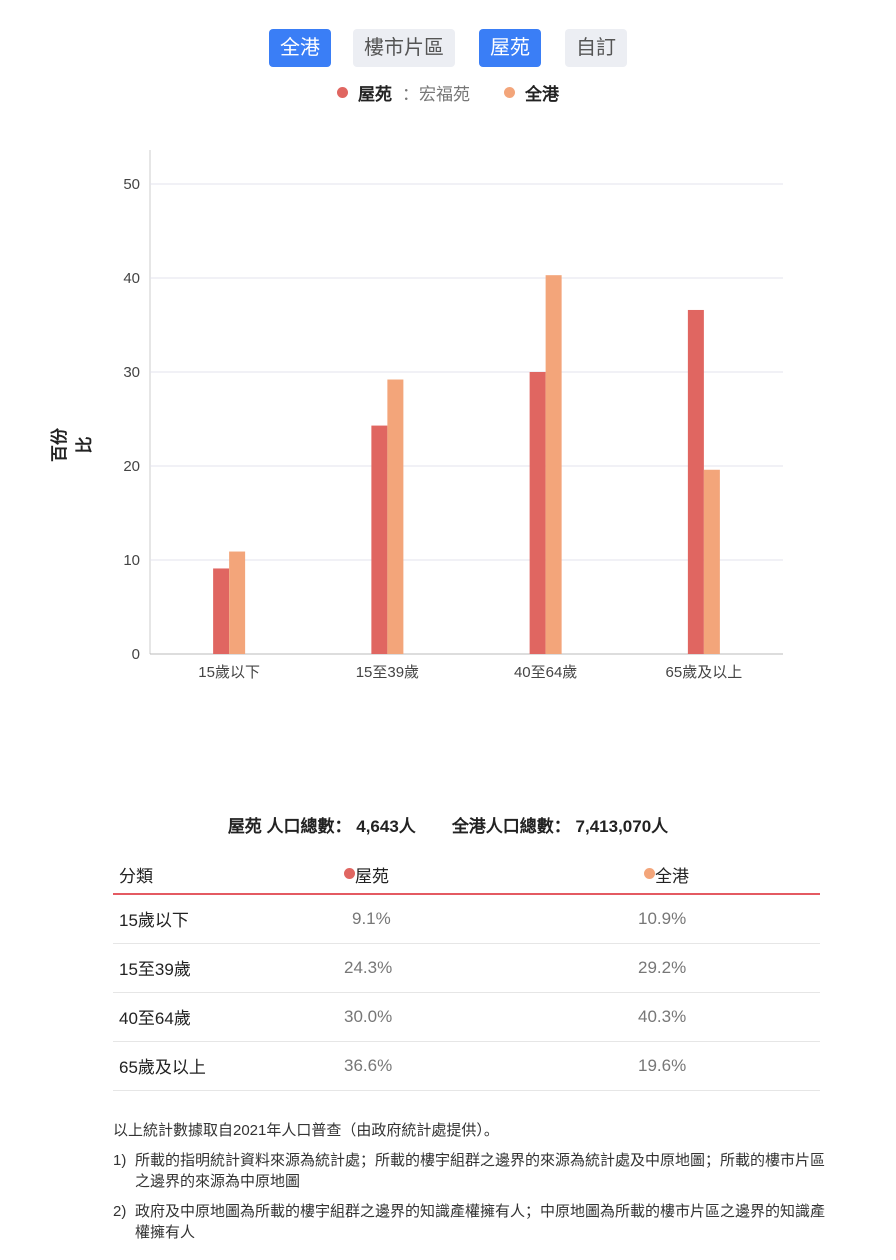  I want to click on row-hk-value: 19.6%, so click(729, 1066).